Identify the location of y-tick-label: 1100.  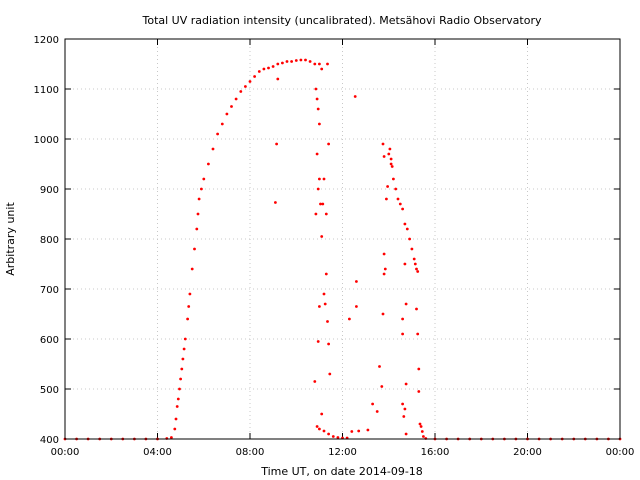
(46, 90).